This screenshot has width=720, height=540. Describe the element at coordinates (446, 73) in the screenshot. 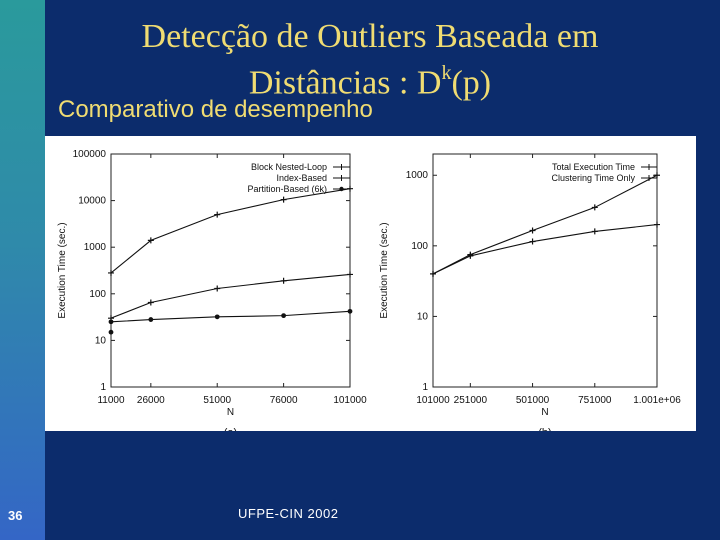

I see `title-superscript: k` at that location.